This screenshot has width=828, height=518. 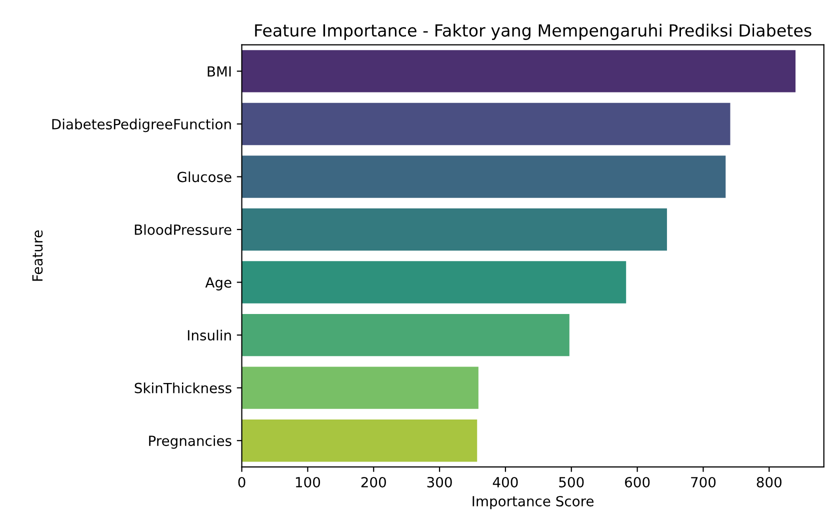 What do you see at coordinates (183, 388) in the screenshot?
I see `y-tick-label: SkinThickness` at bounding box center [183, 388].